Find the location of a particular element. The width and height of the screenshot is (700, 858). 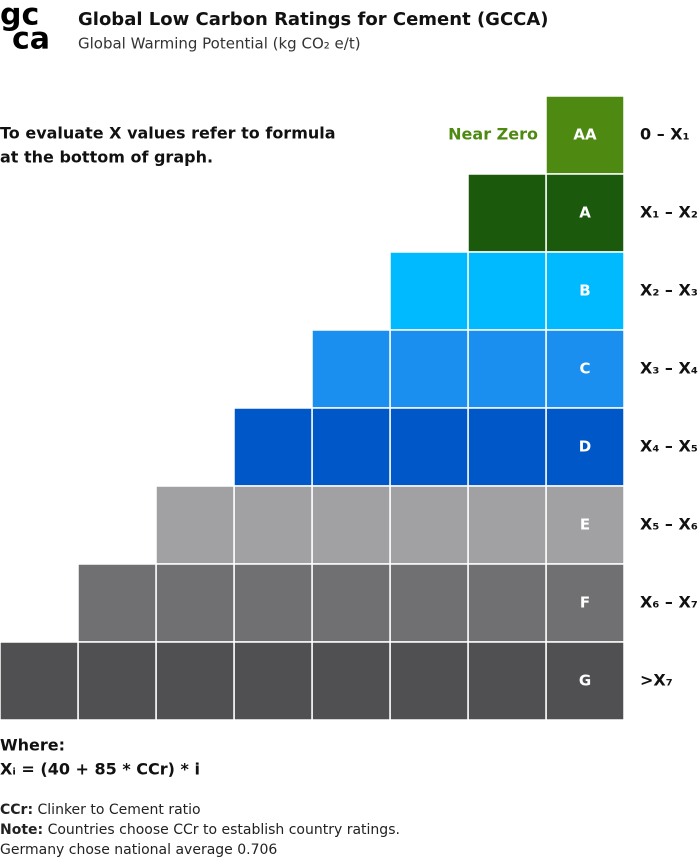

range-label: X₂ – X₃ is located at coordinates (669, 290).